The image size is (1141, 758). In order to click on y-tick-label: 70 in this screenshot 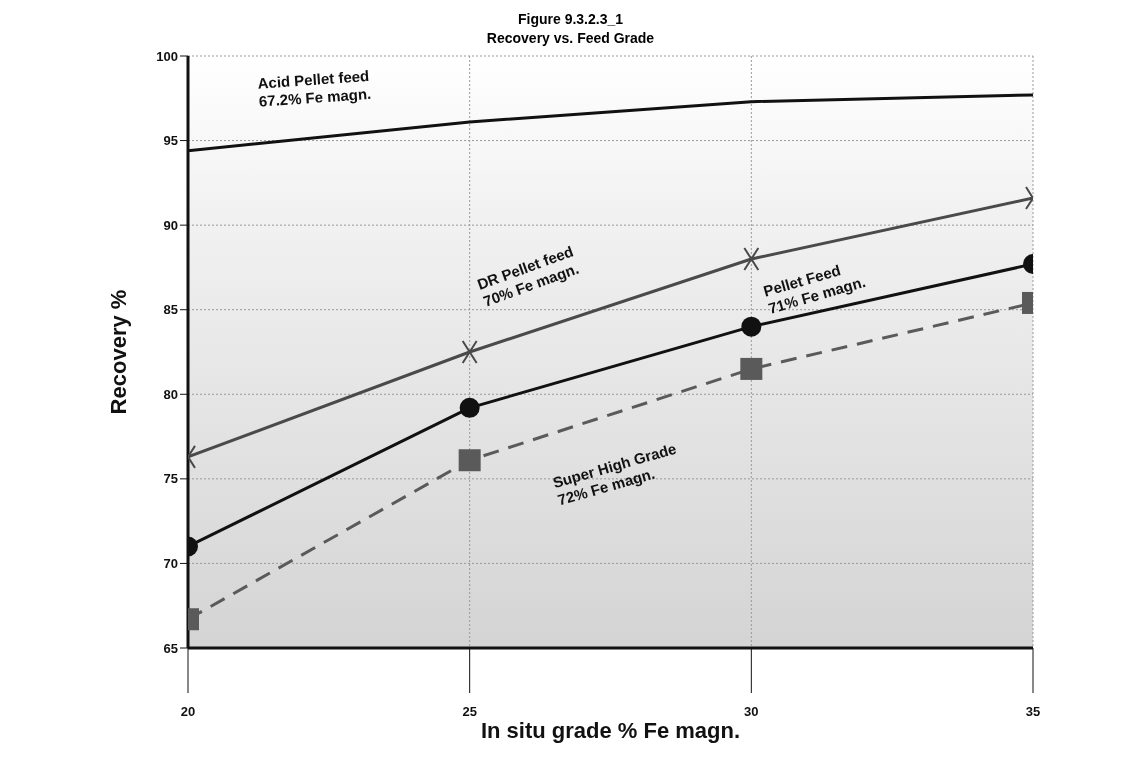, I will do `click(170, 564)`.